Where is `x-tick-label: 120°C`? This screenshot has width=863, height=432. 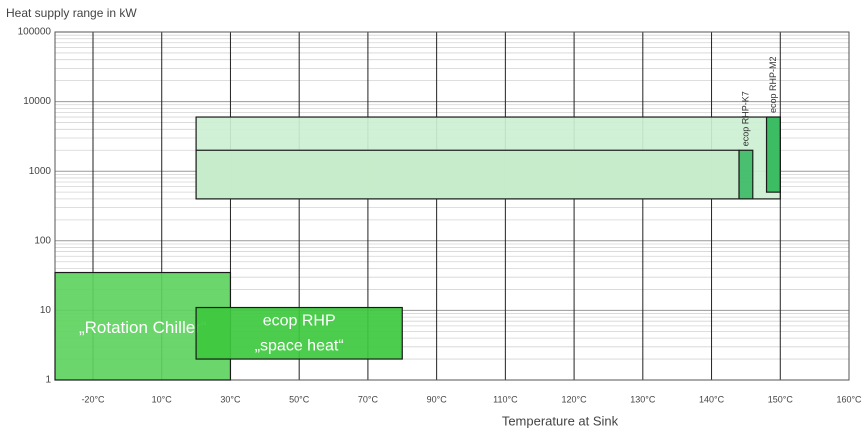 x-tick-label: 120°C is located at coordinates (575, 399).